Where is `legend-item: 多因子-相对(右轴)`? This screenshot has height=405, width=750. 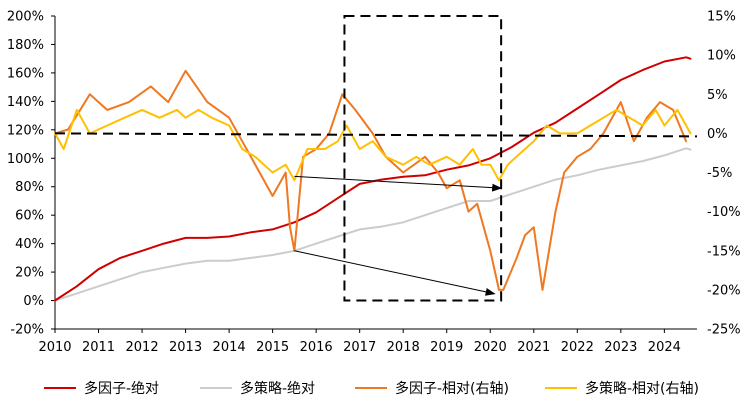 legend-item: 多因子-相对(右轴) is located at coordinates (432, 388).